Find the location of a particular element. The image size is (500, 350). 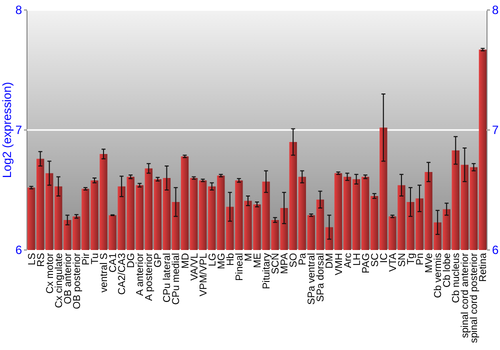

x-tick-label: Cb nucleus is located at coordinates (456, 278).